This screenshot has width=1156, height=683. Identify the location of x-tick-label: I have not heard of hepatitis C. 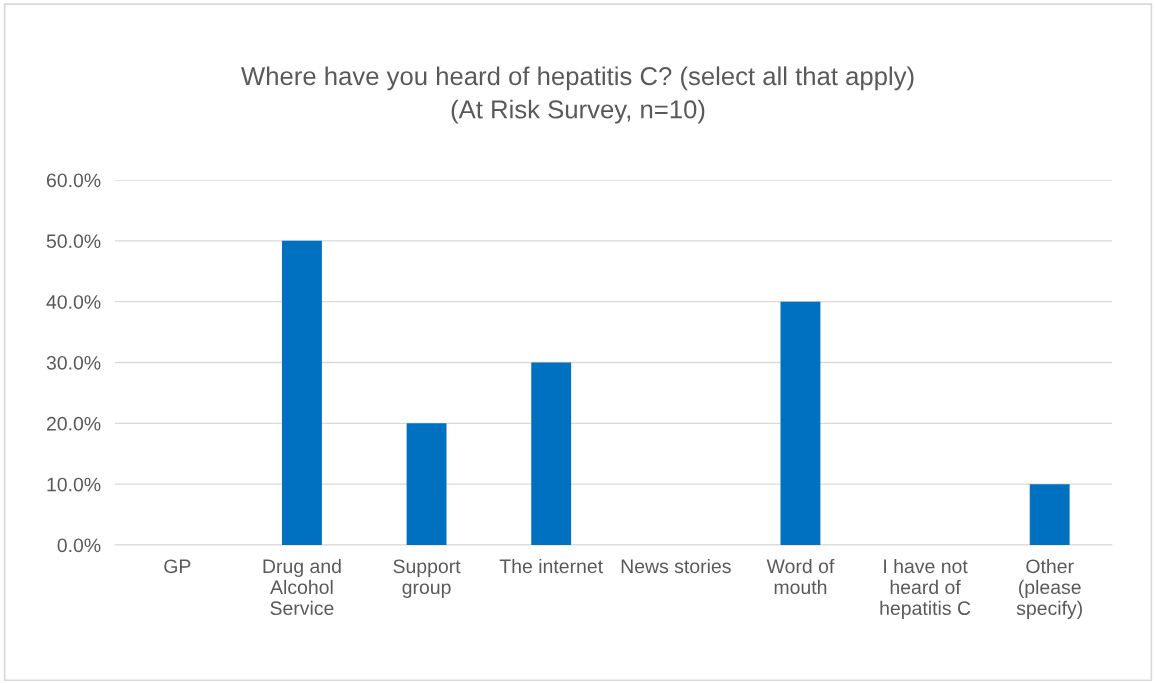
(925, 588).